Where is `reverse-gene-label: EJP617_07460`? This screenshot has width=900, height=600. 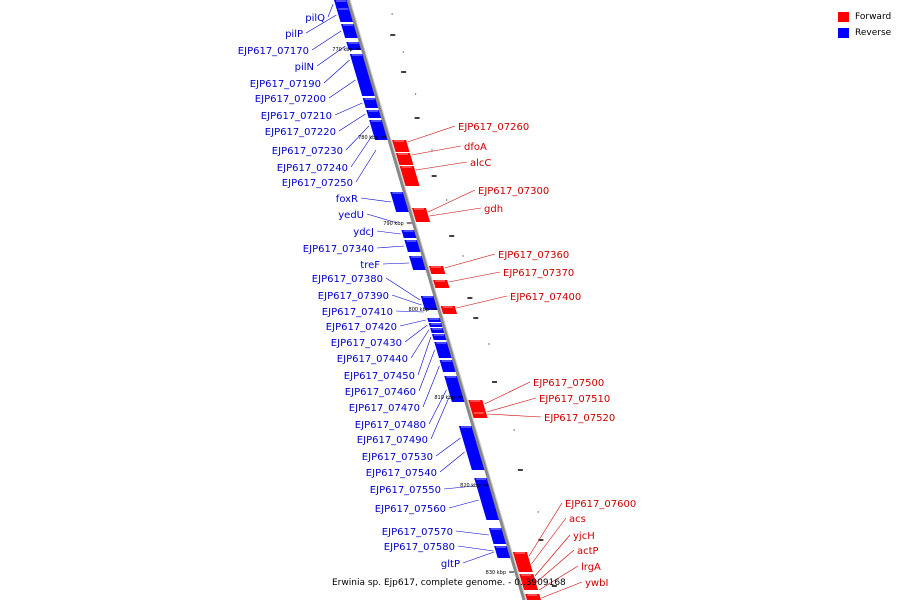
reverse-gene-label: EJP617_07460 is located at coordinates (380, 392).